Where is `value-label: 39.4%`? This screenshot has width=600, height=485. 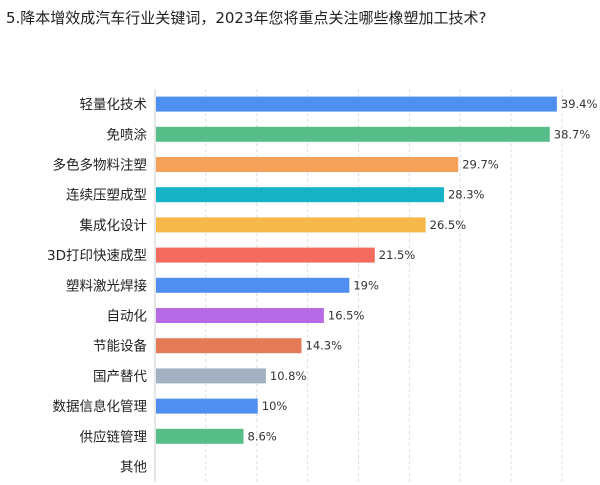
value-label: 39.4% is located at coordinates (579, 104).